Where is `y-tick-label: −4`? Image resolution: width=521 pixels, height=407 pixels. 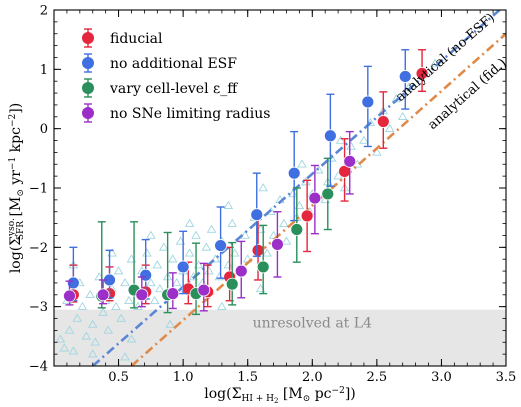
y-tick-label: −4 is located at coordinates (38, 367).